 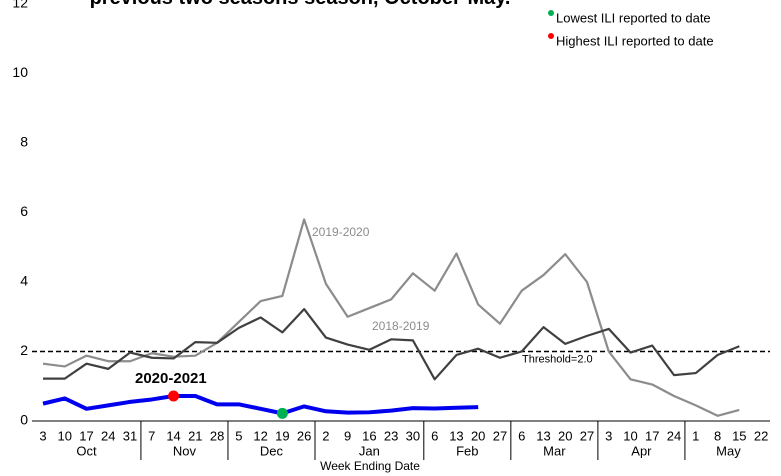 What do you see at coordinates (717, 435) in the screenshot?
I see `x-tick-label: 8` at bounding box center [717, 435].